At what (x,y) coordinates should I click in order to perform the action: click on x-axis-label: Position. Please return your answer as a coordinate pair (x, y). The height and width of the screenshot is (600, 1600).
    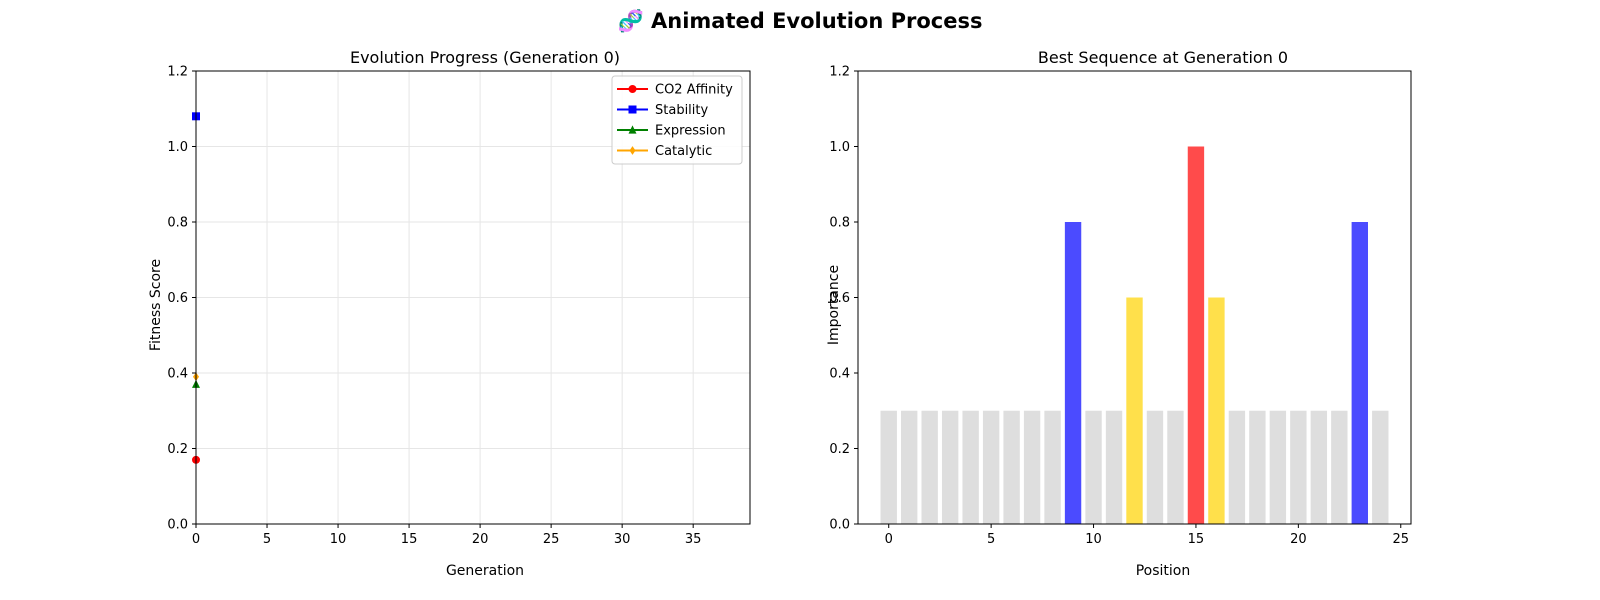
    Looking at the image, I should click on (1163, 571).